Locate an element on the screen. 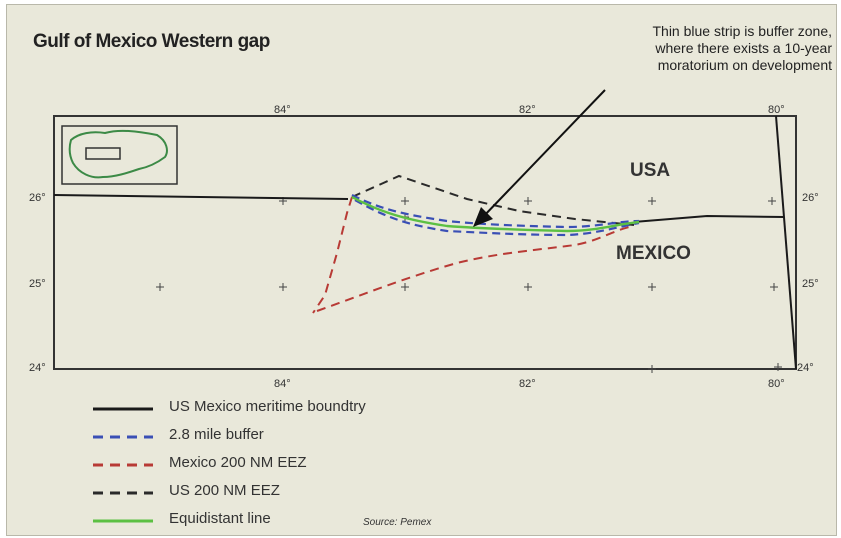  legend-label-maritime-boundary: US Mexico meritime boundtry is located at coordinates (267, 406).